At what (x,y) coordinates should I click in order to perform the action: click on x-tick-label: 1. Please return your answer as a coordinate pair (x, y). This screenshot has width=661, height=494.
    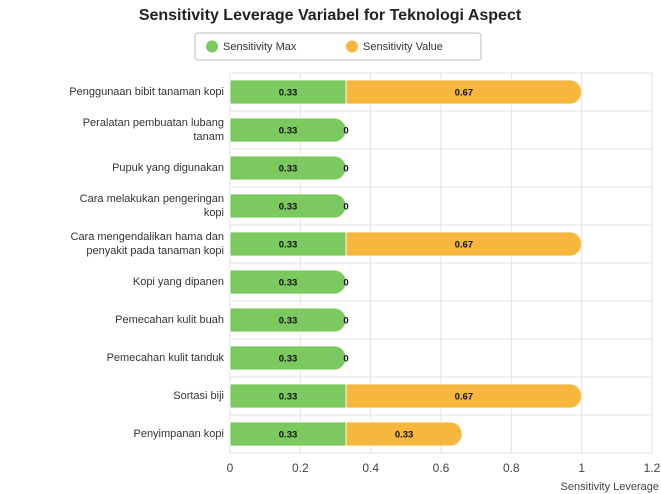
    Looking at the image, I should click on (581, 468).